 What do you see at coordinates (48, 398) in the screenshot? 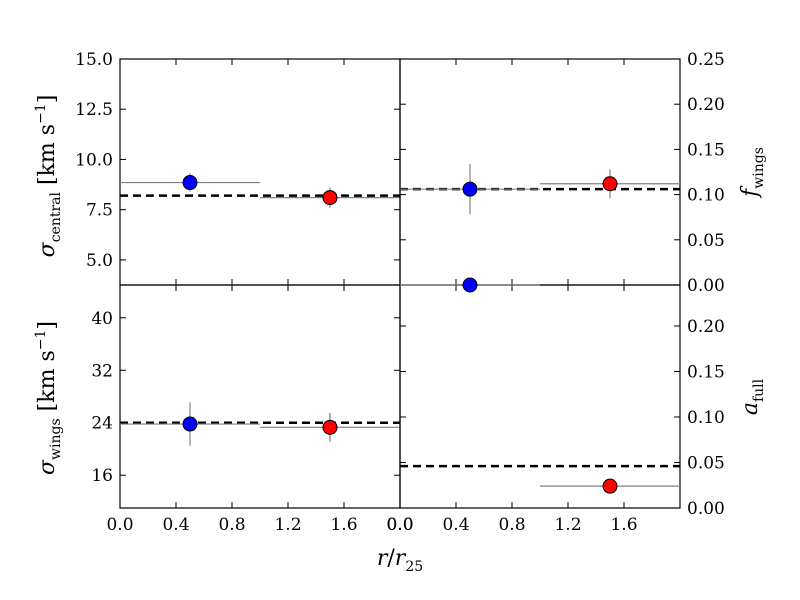
I see `ylabel-sigma-wings: σwings [km s−1]` at bounding box center [48, 398].